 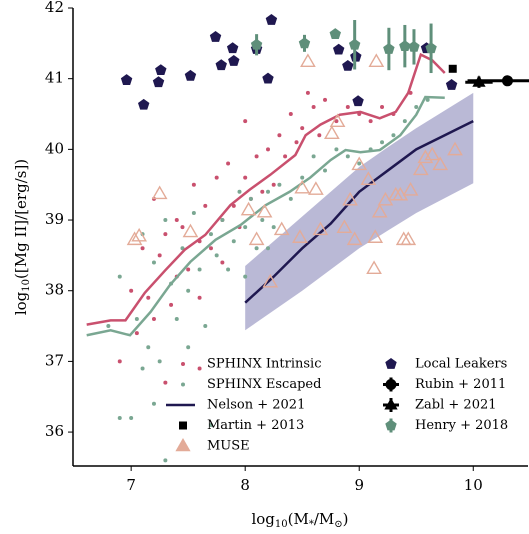 What do you see at coordinates (446, 425) in the screenshot?
I see `legend-item: Henry + 2018` at bounding box center [446, 425].